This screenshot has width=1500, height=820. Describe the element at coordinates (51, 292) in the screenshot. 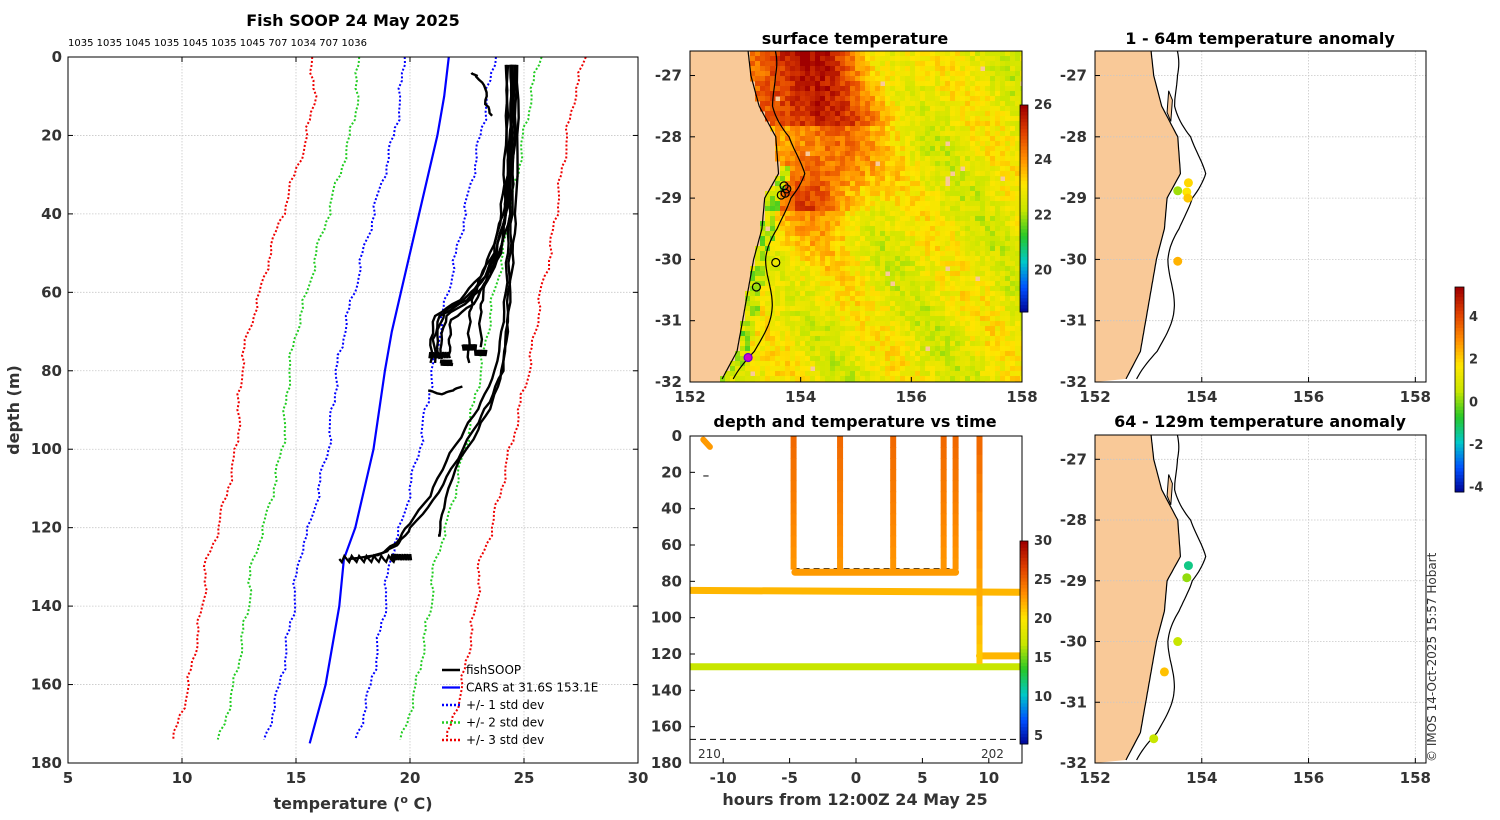

I see `profile-ytick-label: 60` at that location.